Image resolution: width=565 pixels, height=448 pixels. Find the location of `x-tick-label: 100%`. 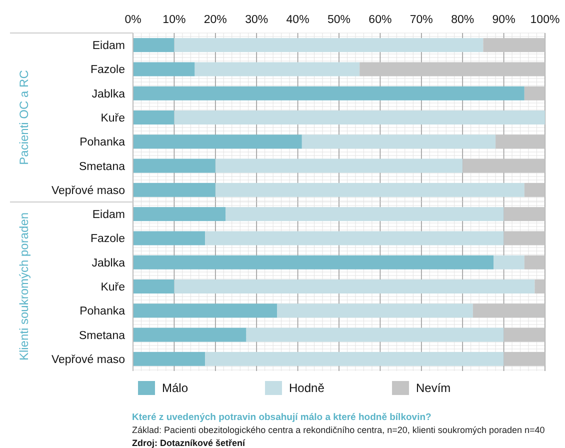

x-tick-label: 100% is located at coordinates (545, 20).